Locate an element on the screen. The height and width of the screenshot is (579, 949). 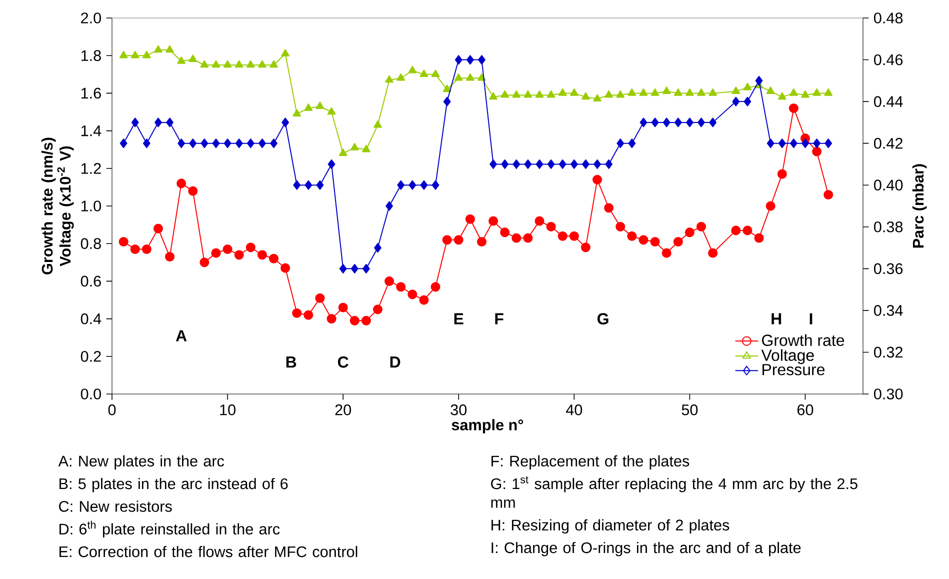
x-tick-label: 40 is located at coordinates (574, 410).